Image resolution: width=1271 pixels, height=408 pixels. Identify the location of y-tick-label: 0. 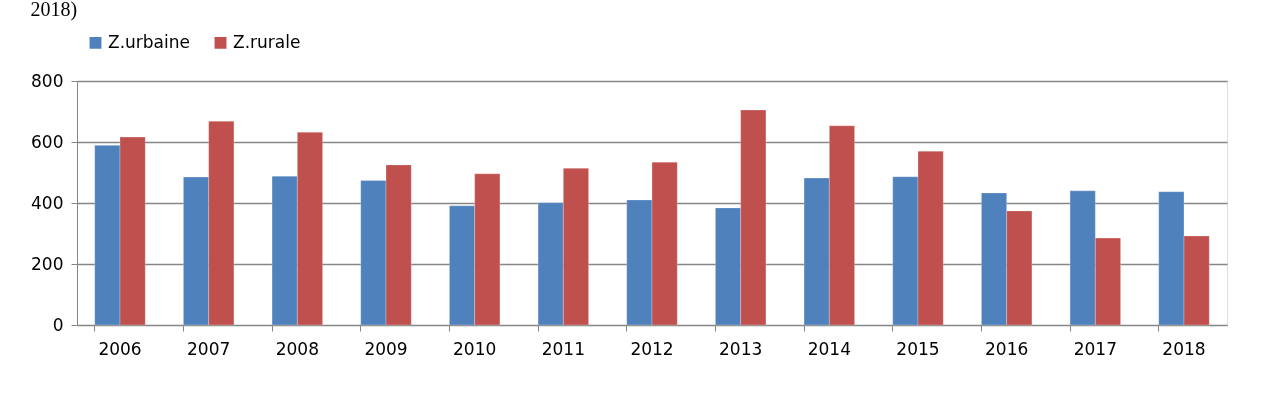
(58, 324).